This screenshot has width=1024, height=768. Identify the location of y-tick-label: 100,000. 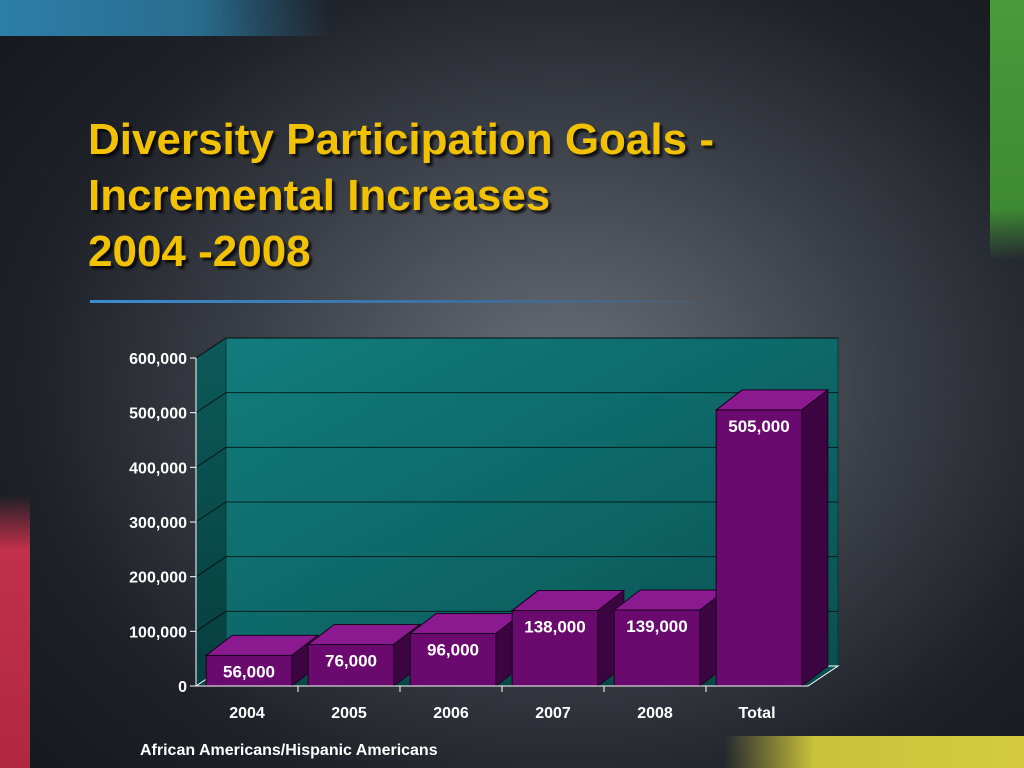
(158, 632).